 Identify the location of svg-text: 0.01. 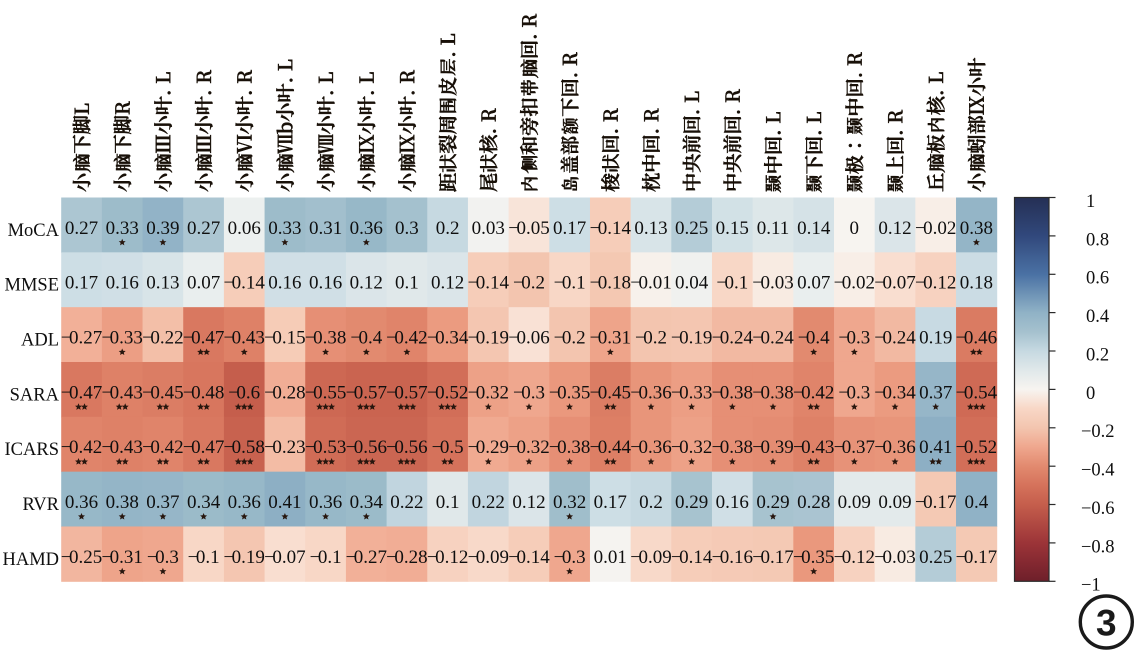
(610, 557).